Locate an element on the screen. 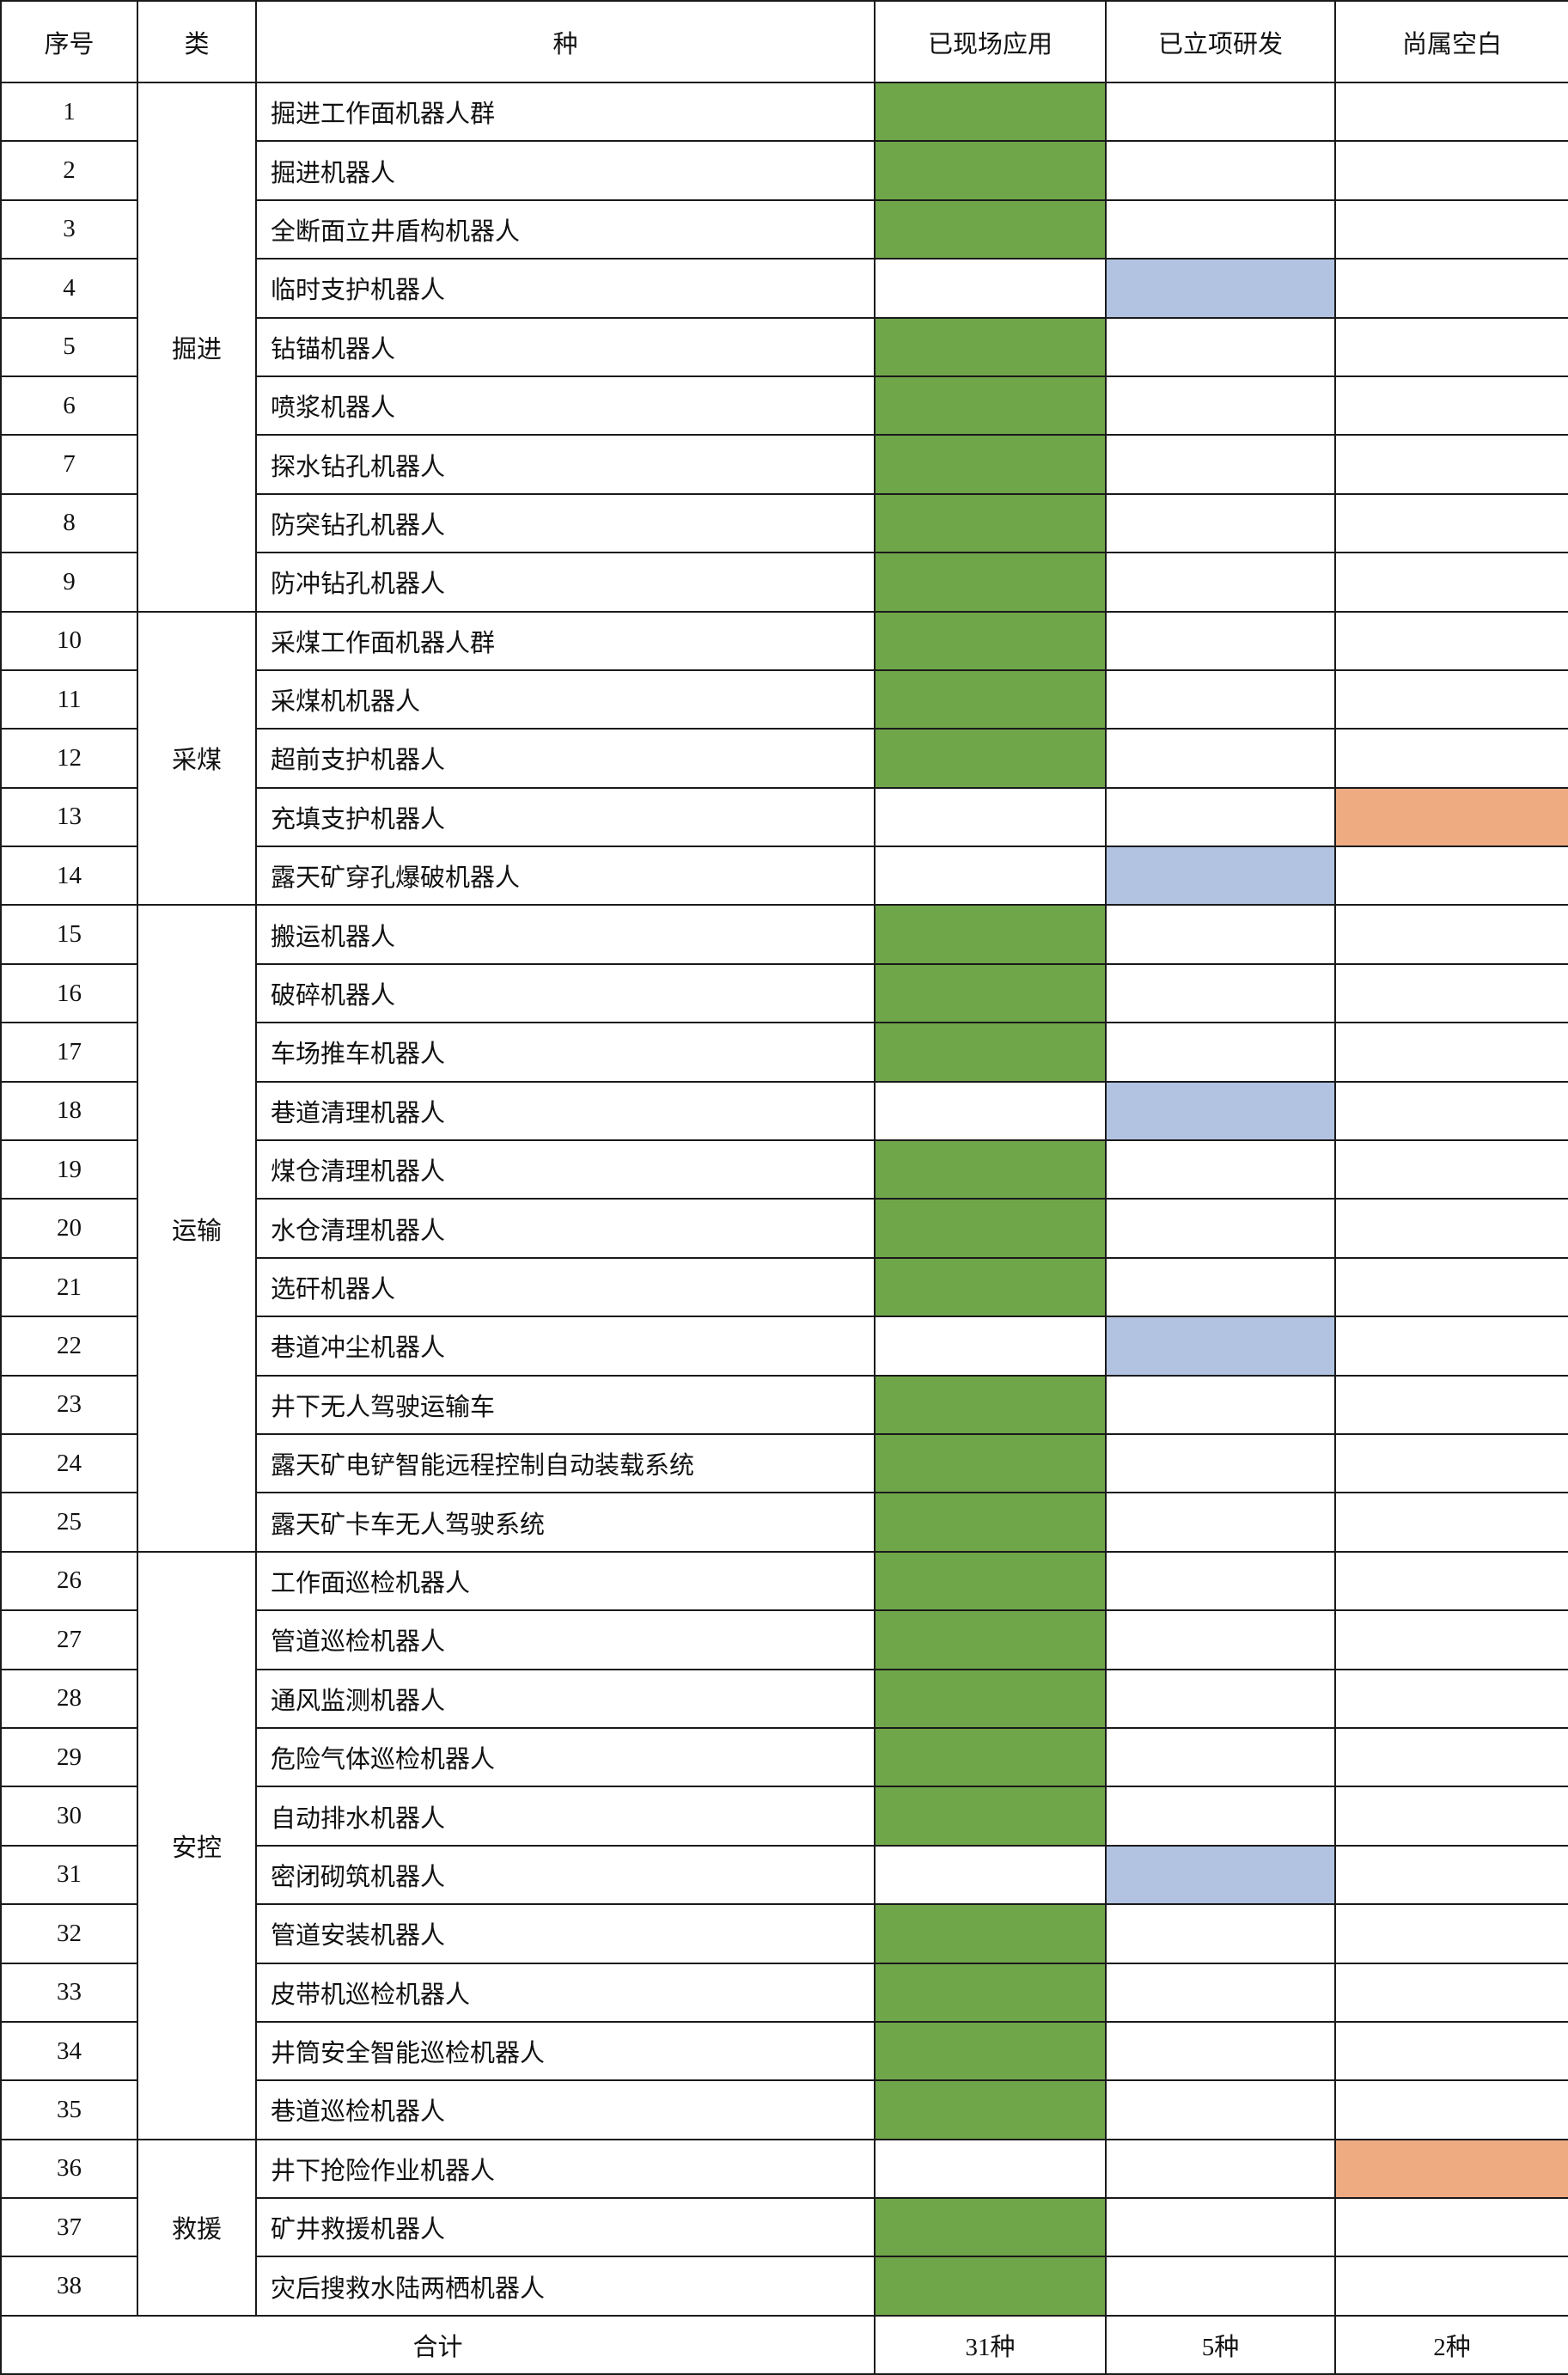 The width and height of the screenshot is (1568, 2375). robot-type-name: 全断面立井盾构机器人 is located at coordinates (565, 229).